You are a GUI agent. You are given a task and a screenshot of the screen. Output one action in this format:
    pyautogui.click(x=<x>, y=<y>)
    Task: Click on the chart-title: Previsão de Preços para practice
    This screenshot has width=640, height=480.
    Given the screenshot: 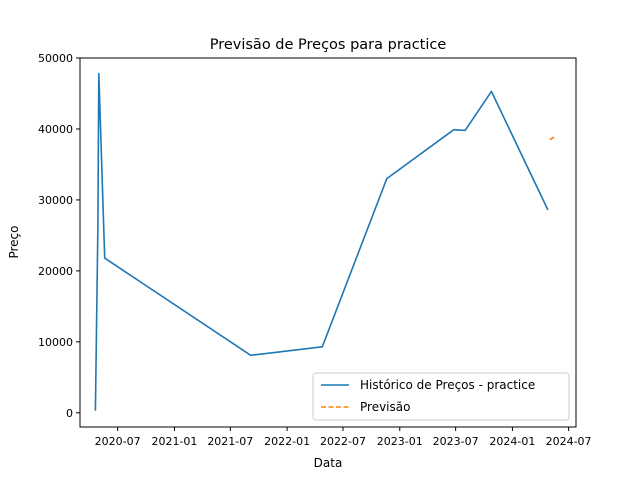 What is the action you would take?
    pyautogui.click(x=328, y=45)
    